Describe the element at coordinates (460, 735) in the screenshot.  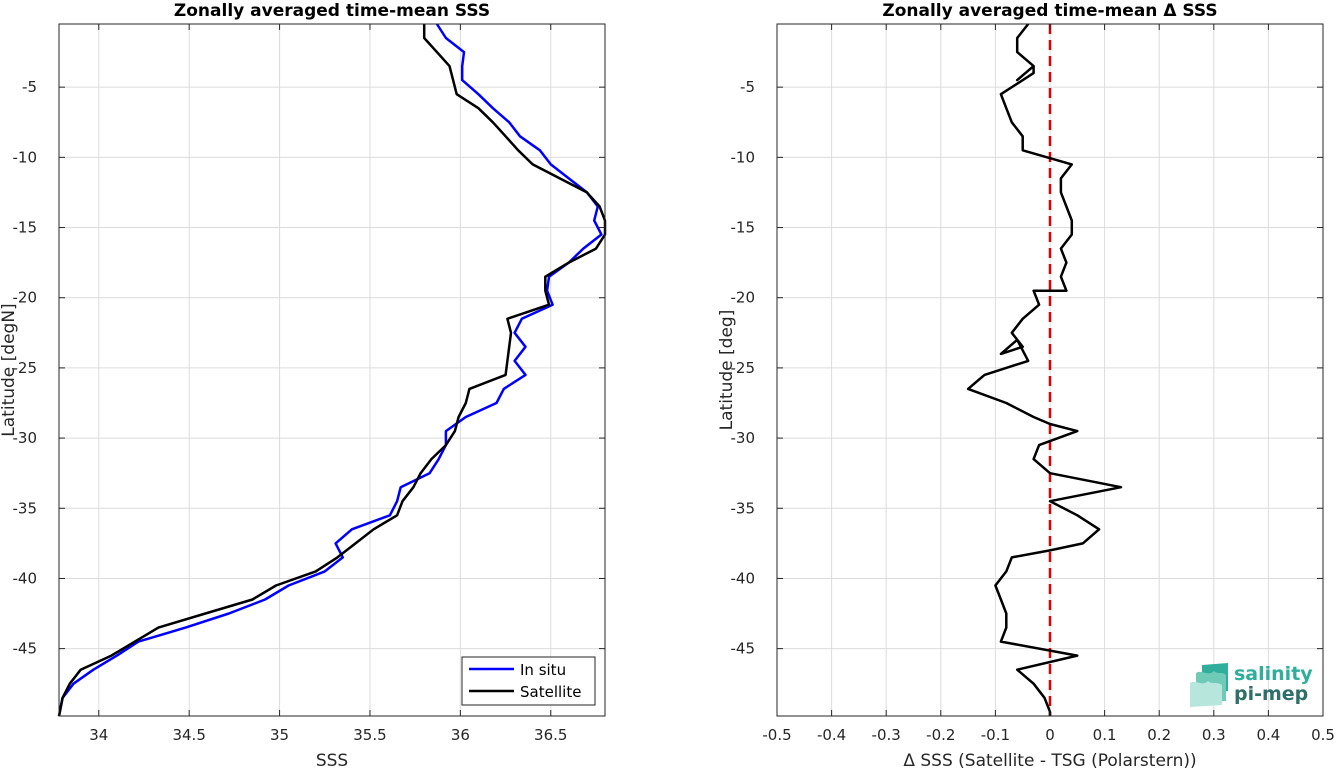
I see `x-tick-label: 36` at that location.